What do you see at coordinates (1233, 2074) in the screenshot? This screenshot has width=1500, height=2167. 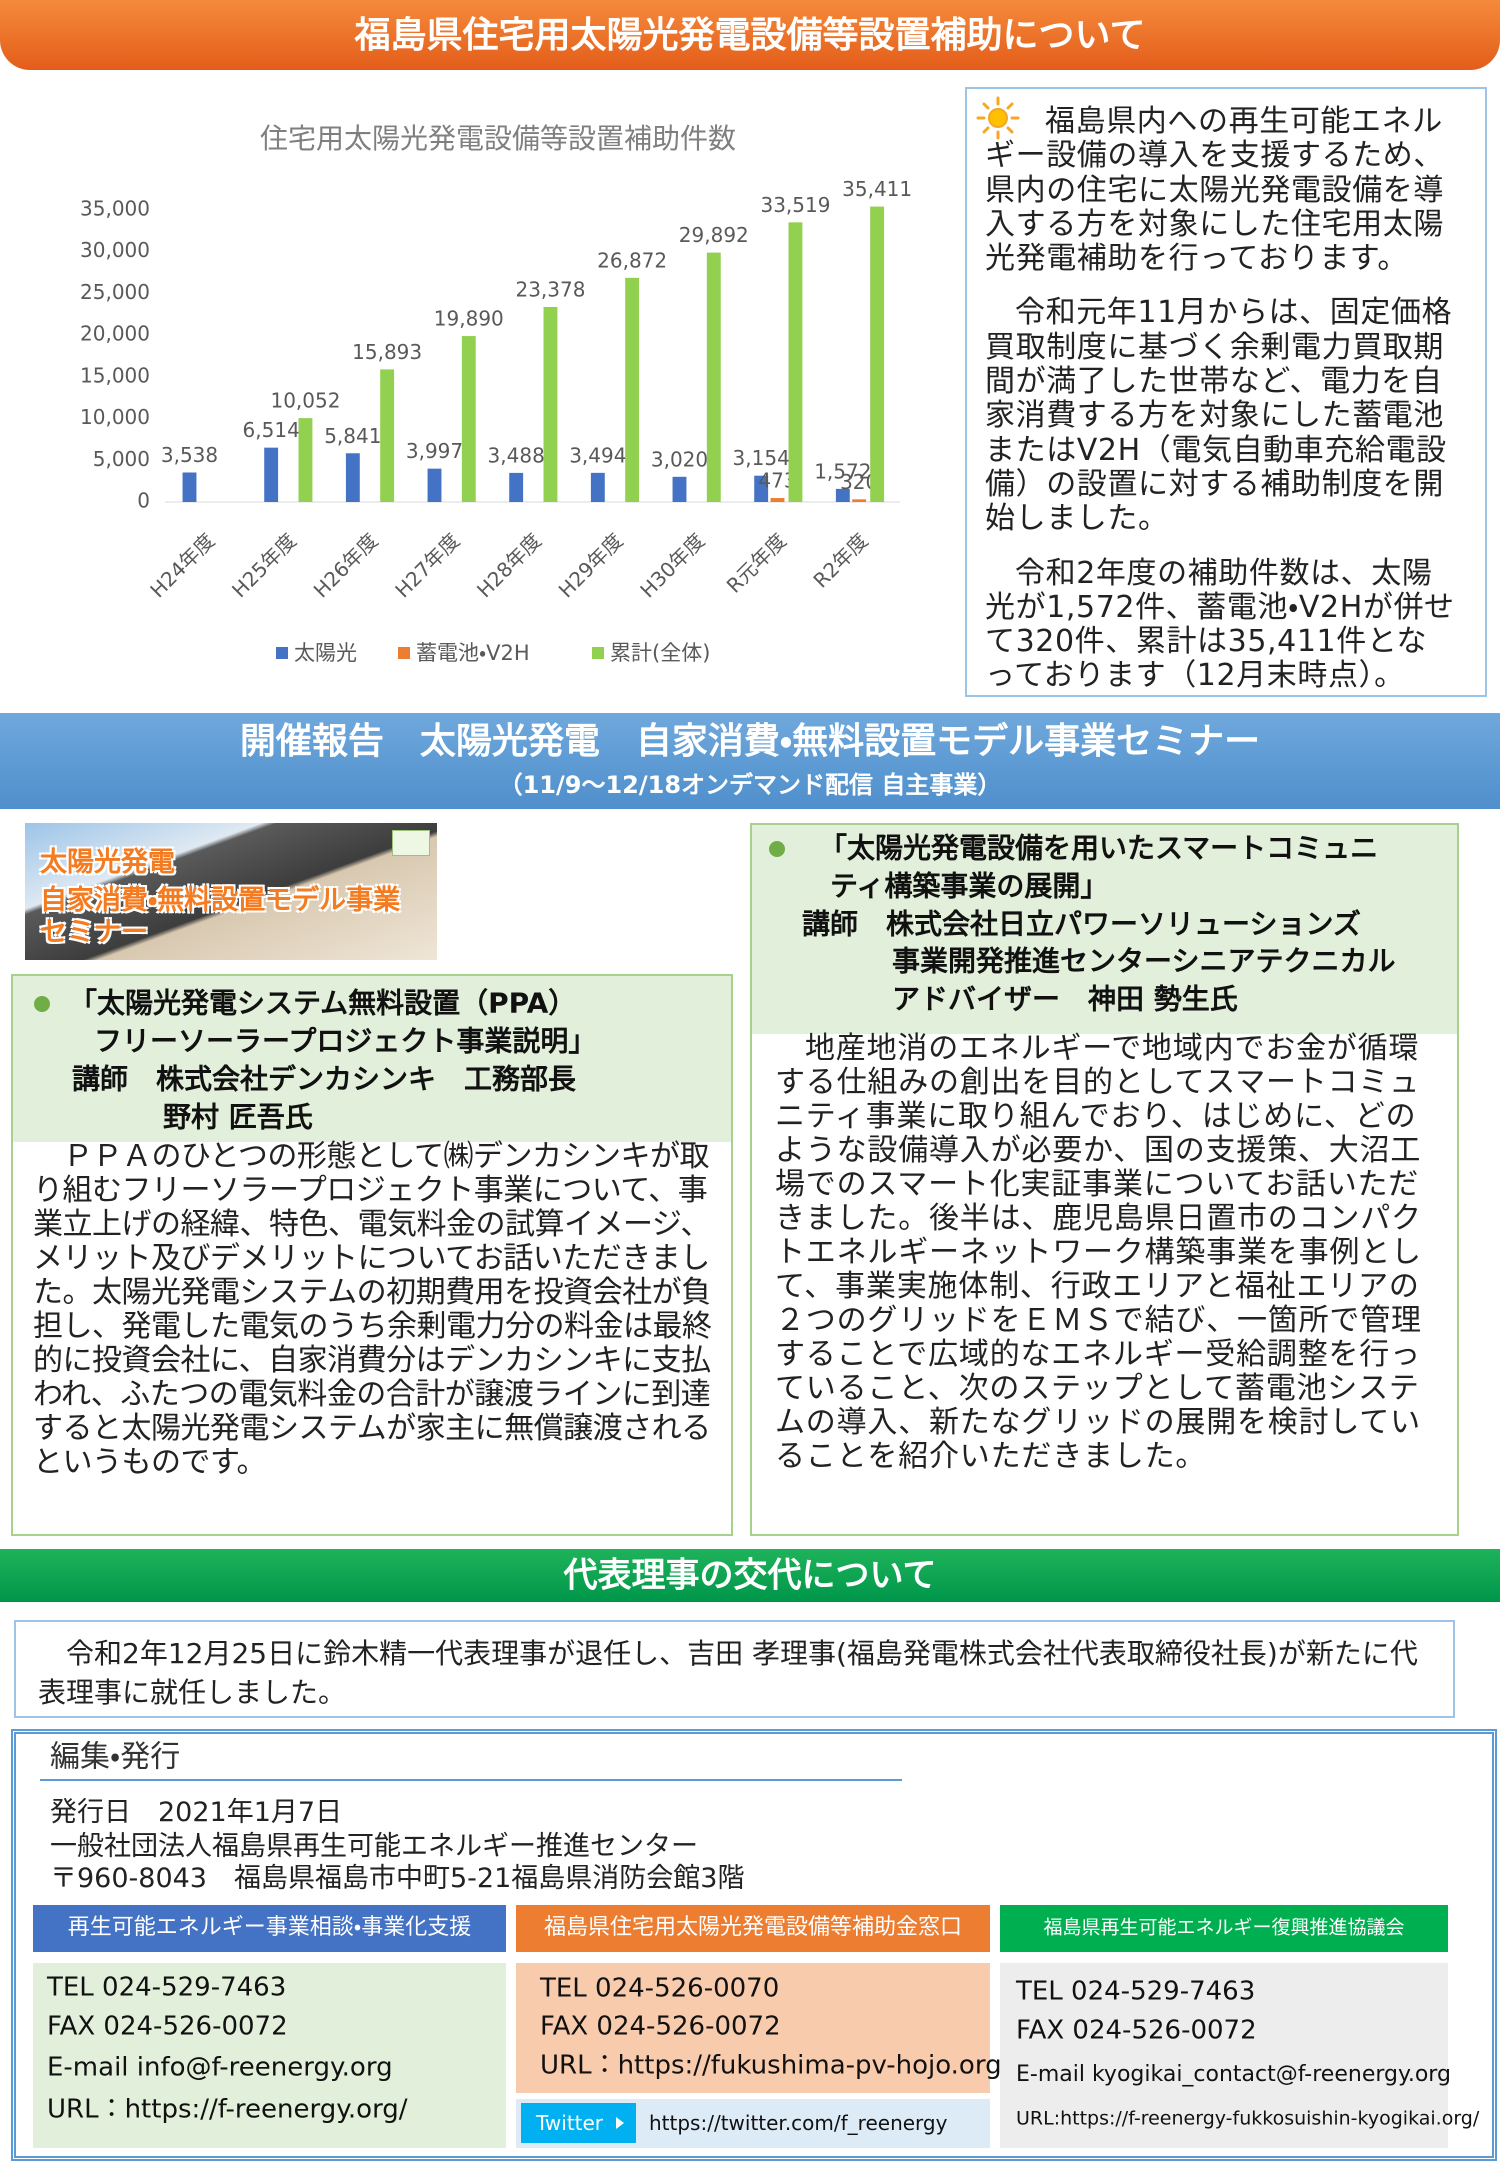 I see `contact-line: E-mail kyogikai_contact@f-reenergy.org` at bounding box center [1233, 2074].